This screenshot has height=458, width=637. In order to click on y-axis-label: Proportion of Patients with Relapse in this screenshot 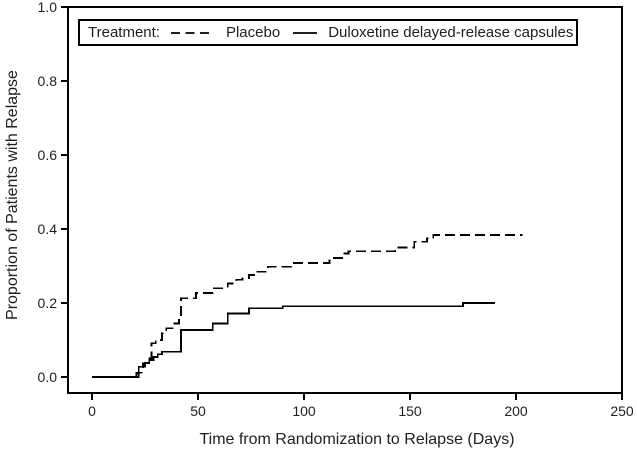, I will do `click(12, 195)`.